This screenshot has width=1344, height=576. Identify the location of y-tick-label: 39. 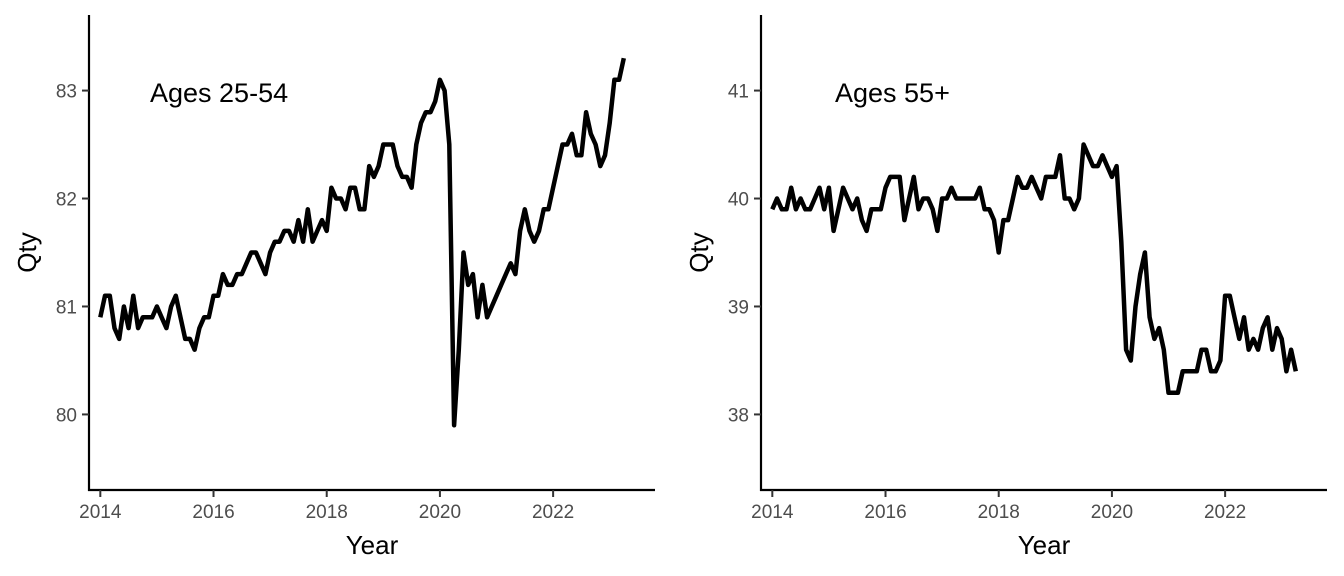
(738, 307).